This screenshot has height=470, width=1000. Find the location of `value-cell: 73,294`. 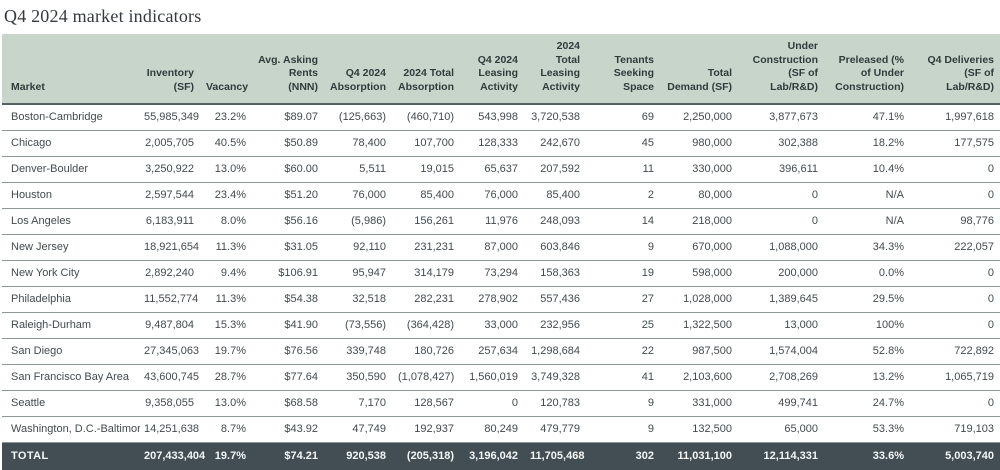

value-cell: 73,294 is located at coordinates (494, 273).